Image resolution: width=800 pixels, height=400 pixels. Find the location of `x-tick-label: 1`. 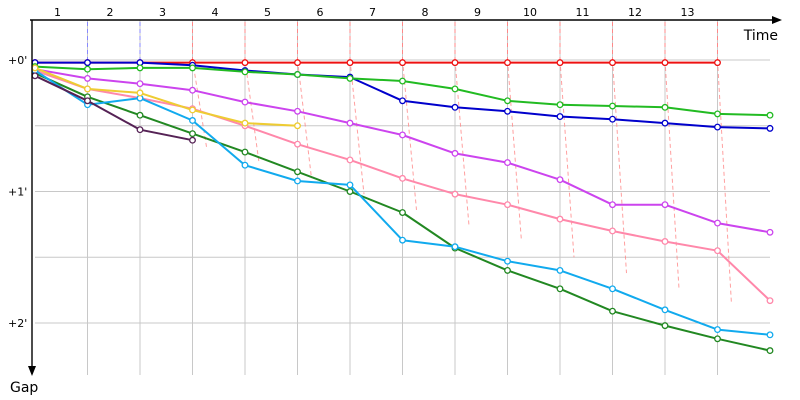

x-tick-label: 1 is located at coordinates (57, 12).